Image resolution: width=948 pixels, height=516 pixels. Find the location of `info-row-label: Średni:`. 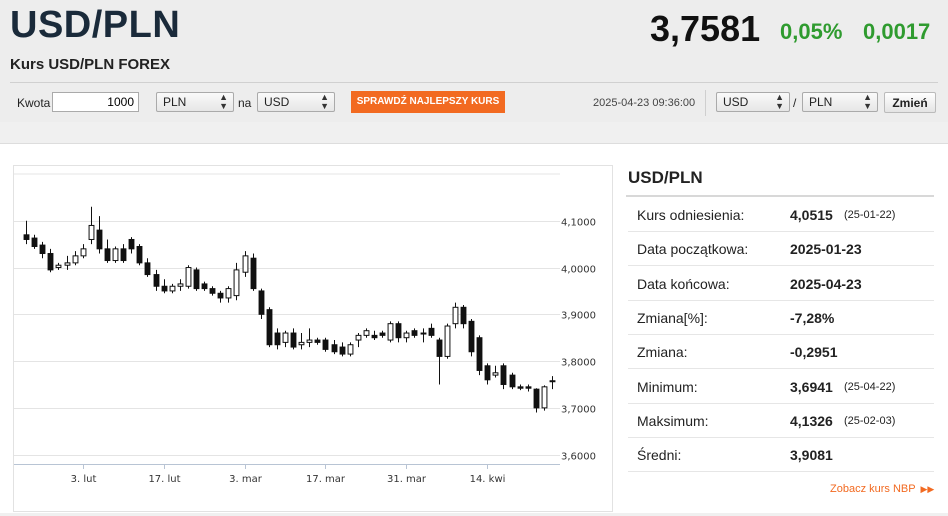

info-row-label: Średni: is located at coordinates (659, 455).